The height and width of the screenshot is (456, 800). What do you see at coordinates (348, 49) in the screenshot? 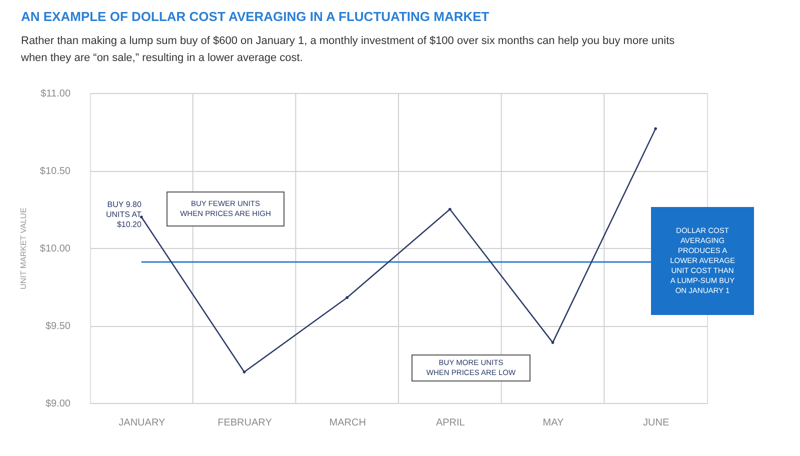
I see `chart-subtitle: Rather than making a lump sum buy of $600 on January 1, a monthly investment of $100 over six months can help you buy more units when they are “on sale,” resulting in a lower average cost.` at bounding box center [348, 49].